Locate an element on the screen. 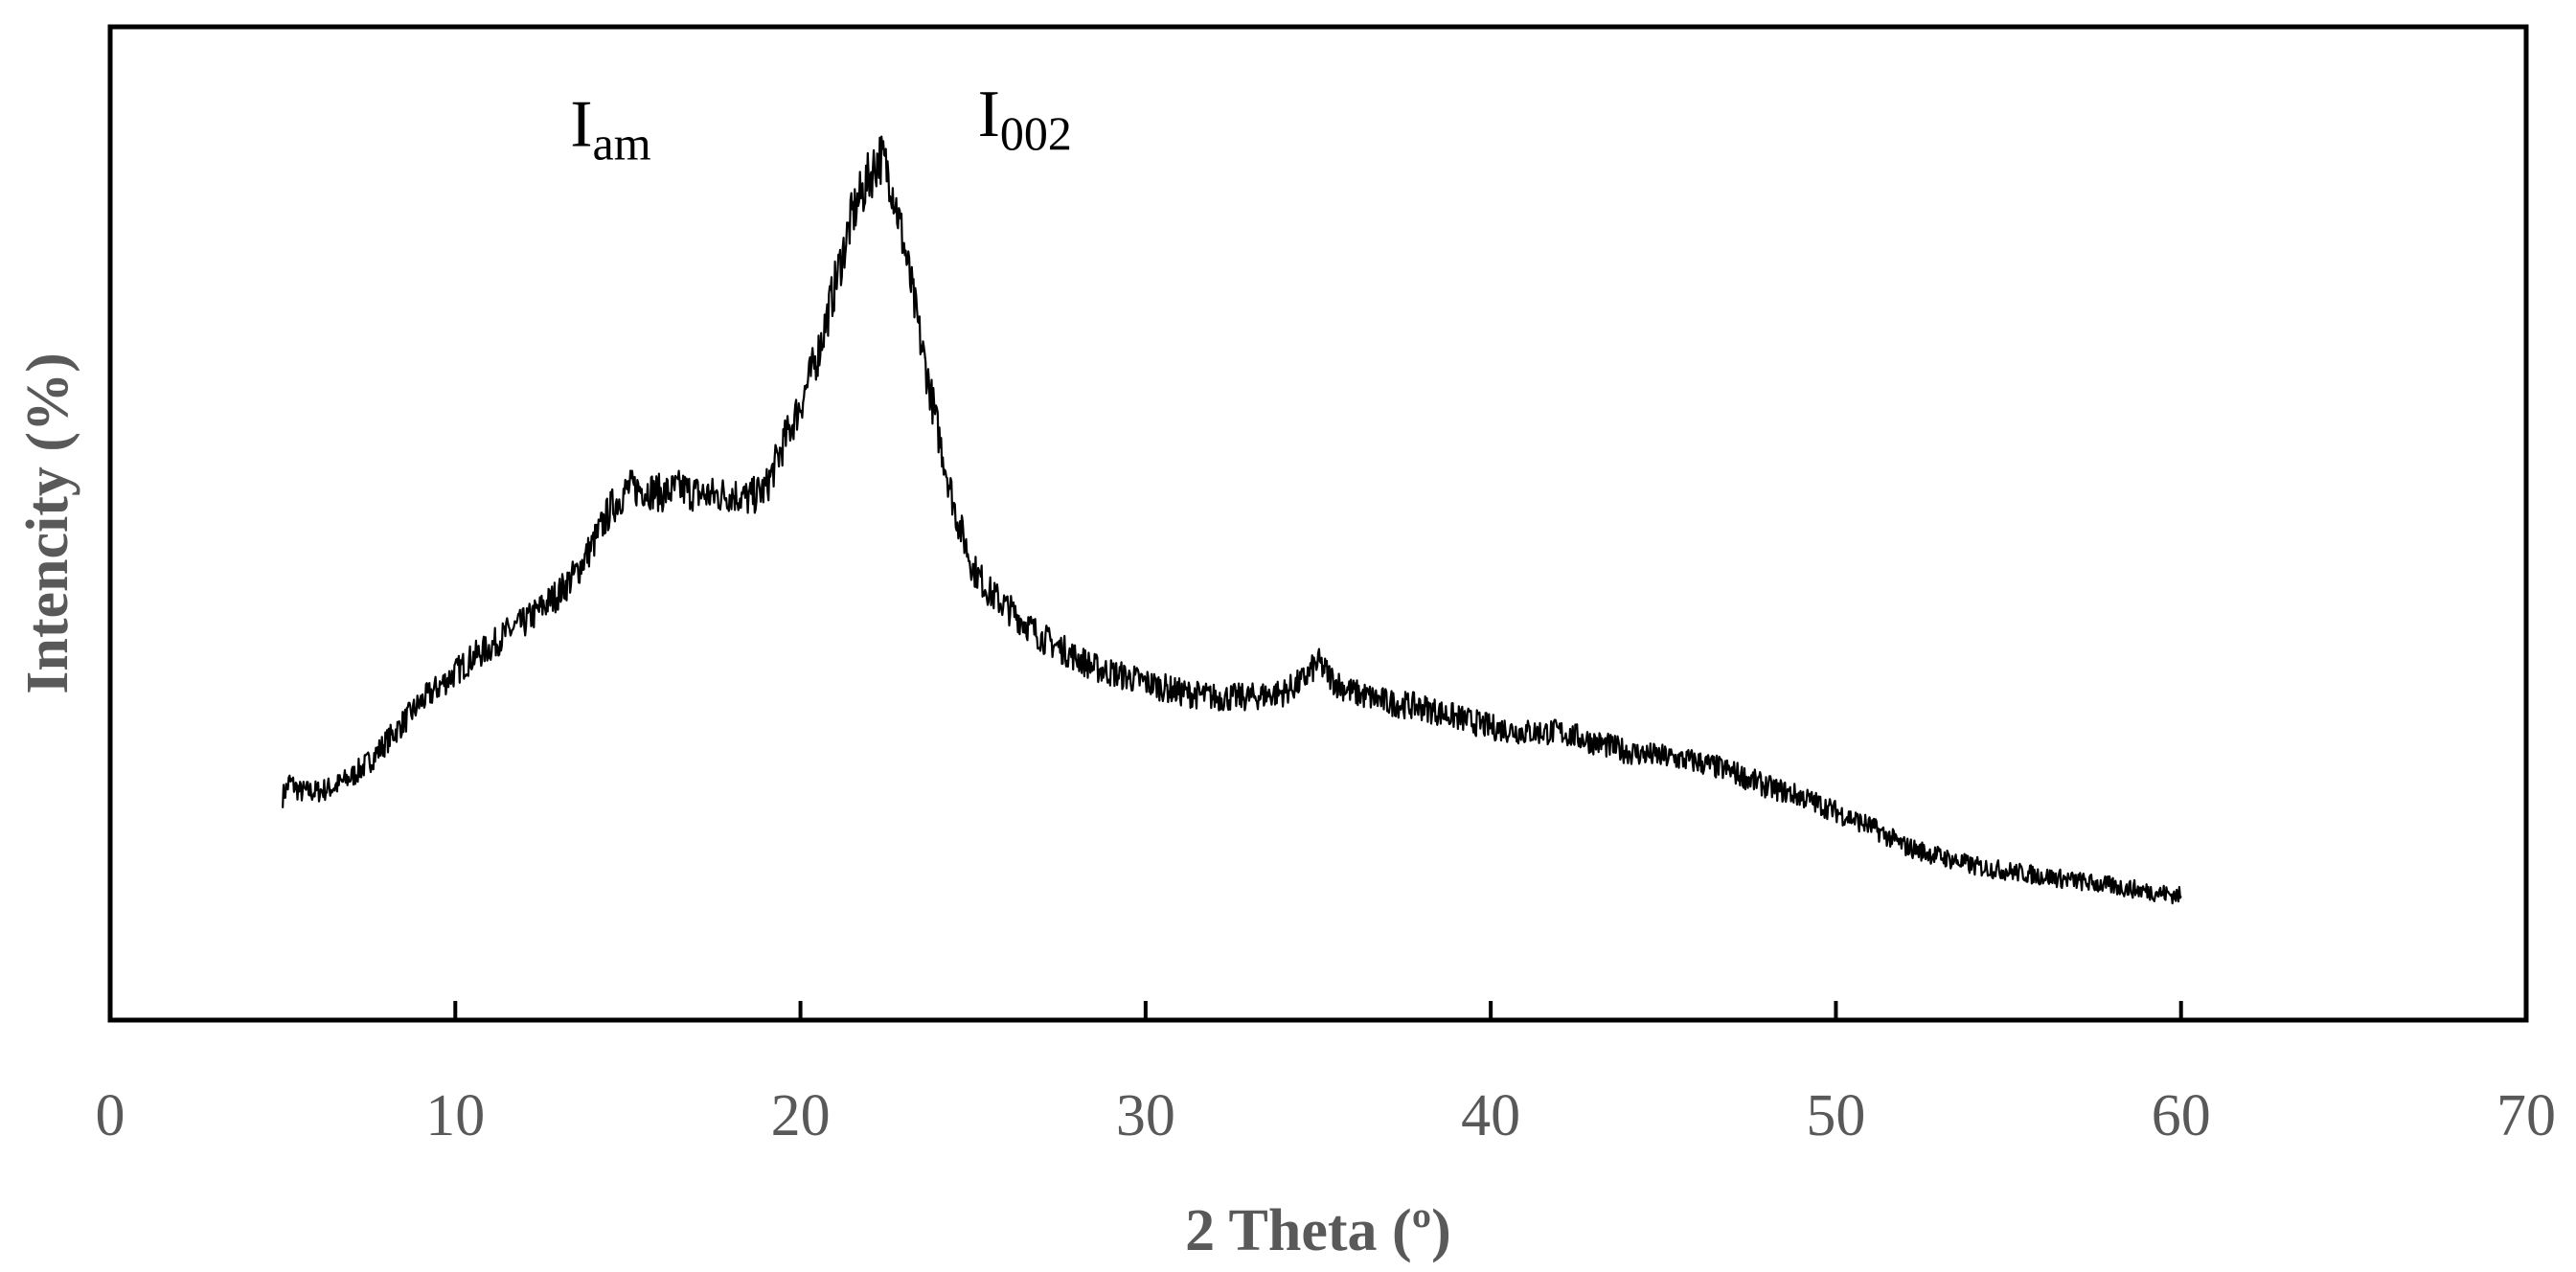  annotation-subscript: 002 is located at coordinates (1036, 133).